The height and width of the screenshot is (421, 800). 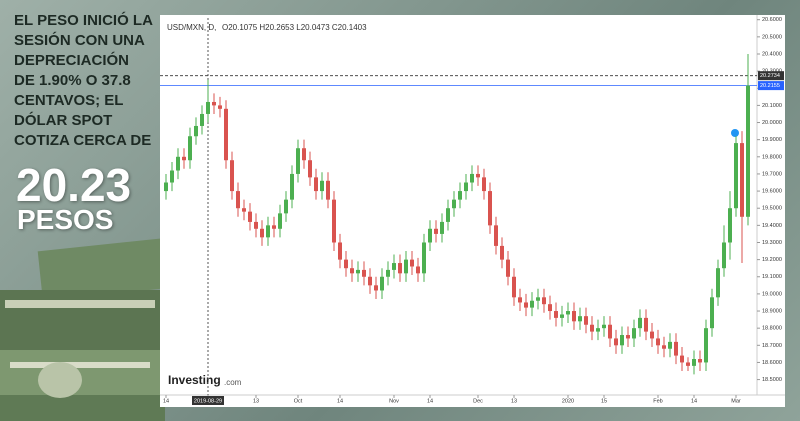 I want to click on x-tick-label: 2020, so click(x=568, y=401).